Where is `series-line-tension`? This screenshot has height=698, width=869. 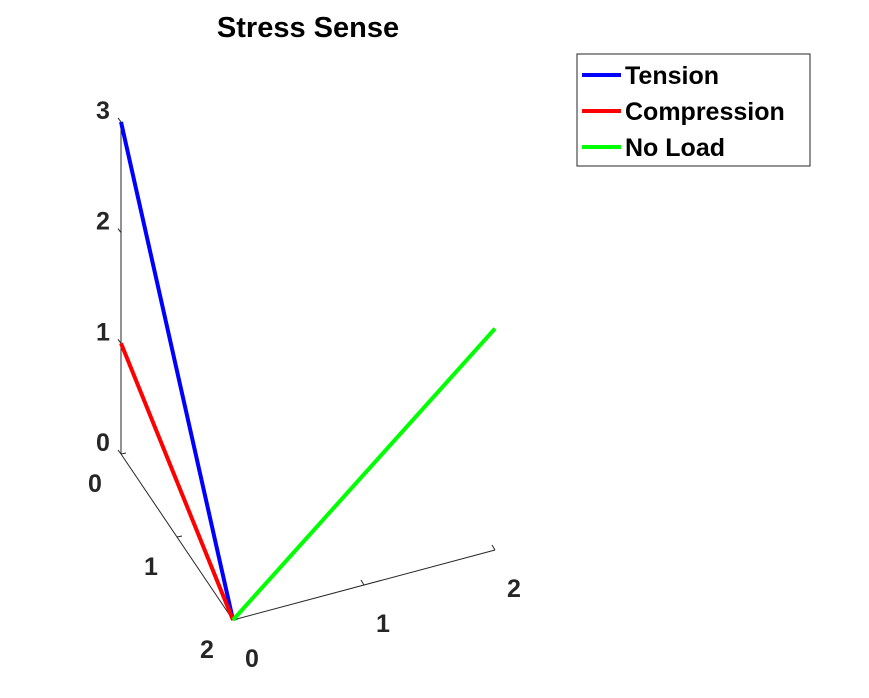
series-line-tension is located at coordinates (177, 371).